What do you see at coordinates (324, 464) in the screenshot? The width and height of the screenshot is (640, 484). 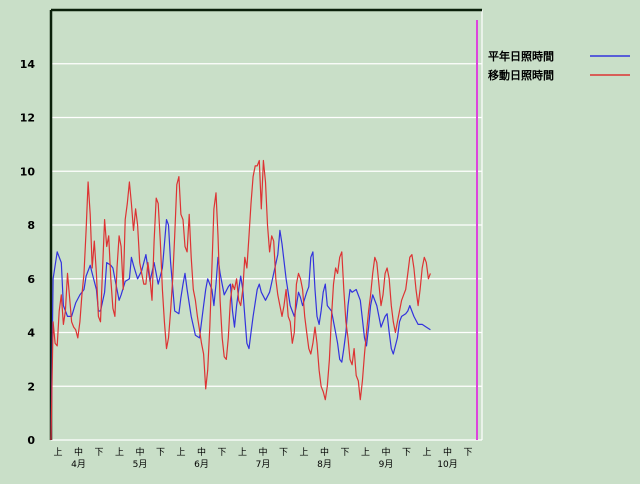 I see `x-tick-label-month: 8月` at bounding box center [324, 464].